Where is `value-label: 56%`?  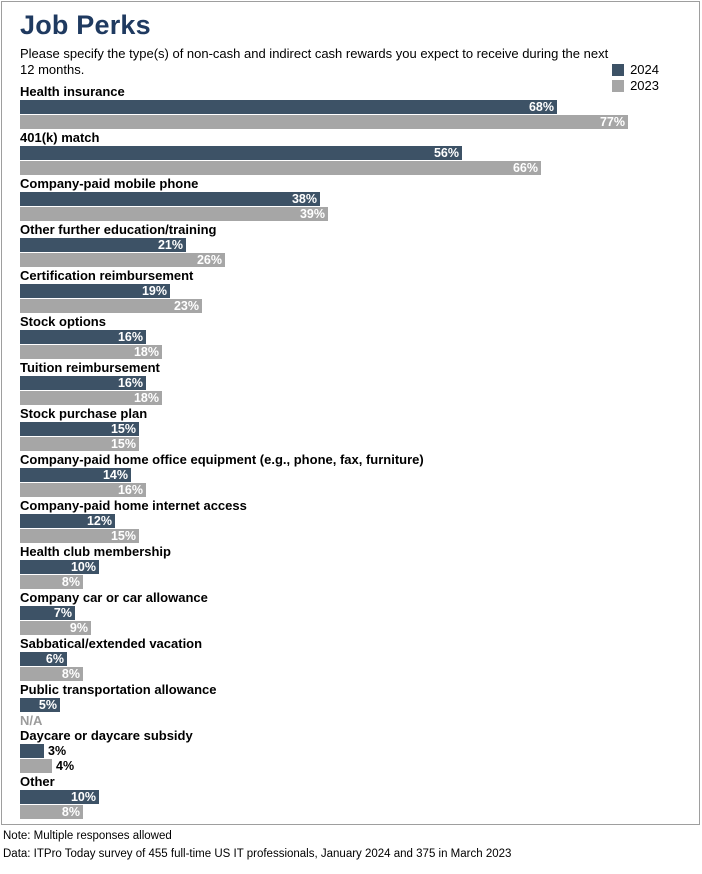 value-label: 56% is located at coordinates (446, 153).